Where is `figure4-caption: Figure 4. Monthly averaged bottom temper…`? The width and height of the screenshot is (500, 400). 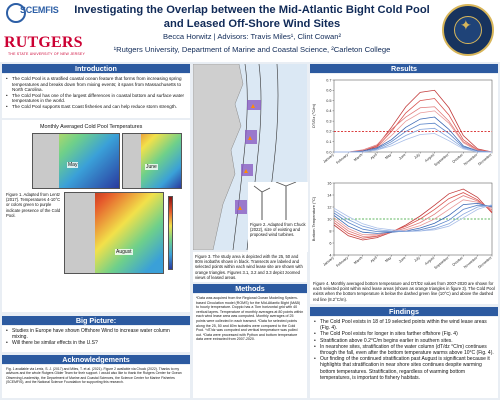
figure4-caption: Figure 4. Monthly averaged bottom temper… is located at coordinates (404, 291).